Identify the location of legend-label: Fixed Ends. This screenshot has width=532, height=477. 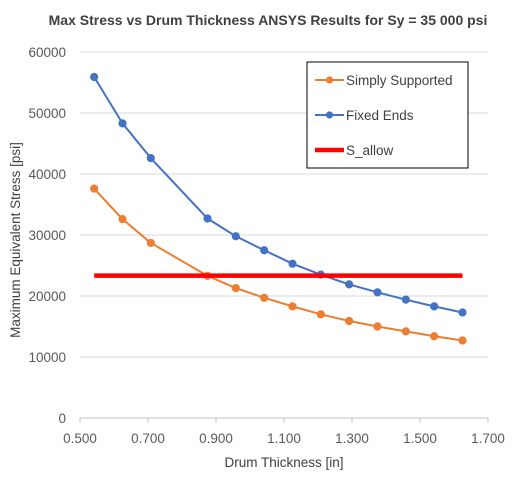
(380, 115).